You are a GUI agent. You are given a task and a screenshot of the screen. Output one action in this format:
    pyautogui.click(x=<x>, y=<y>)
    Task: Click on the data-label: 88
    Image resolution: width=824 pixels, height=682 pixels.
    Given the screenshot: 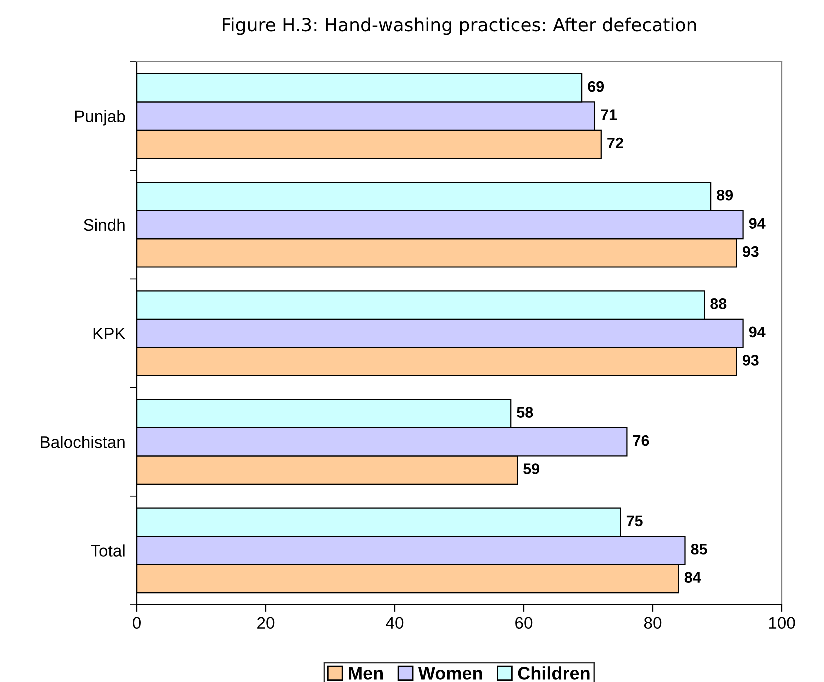 What is the action you would take?
    pyautogui.click(x=718, y=304)
    